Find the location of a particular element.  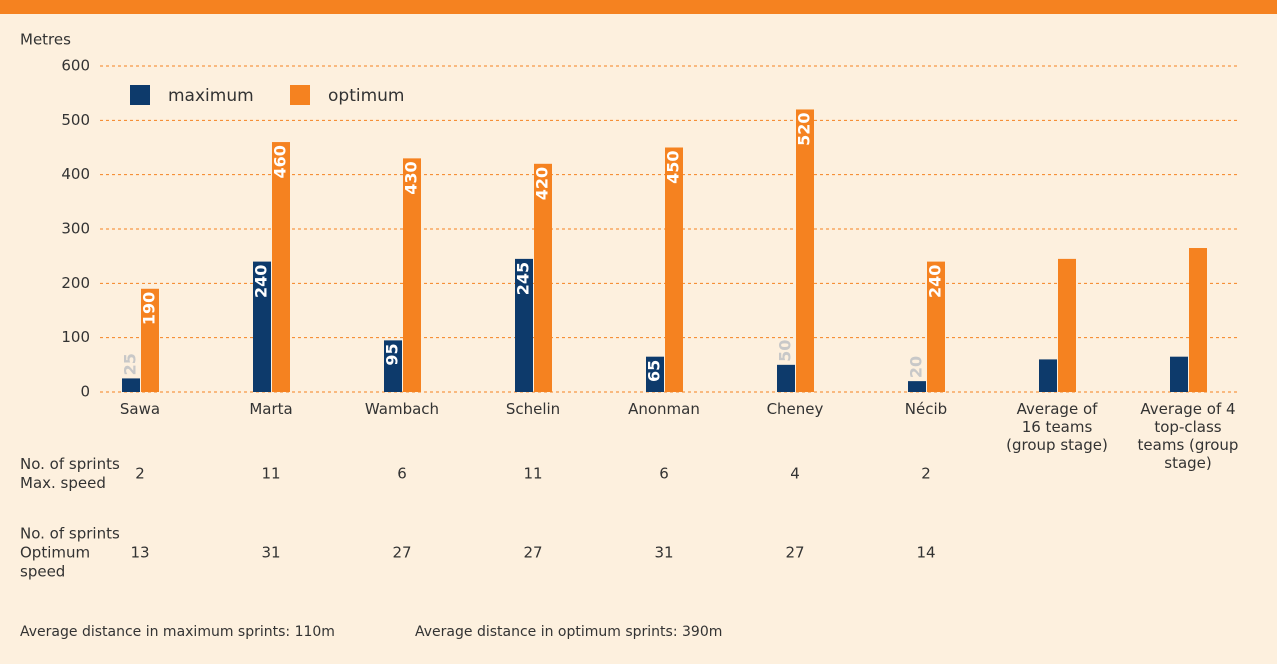

value-label: 420 is located at coordinates (542, 183).